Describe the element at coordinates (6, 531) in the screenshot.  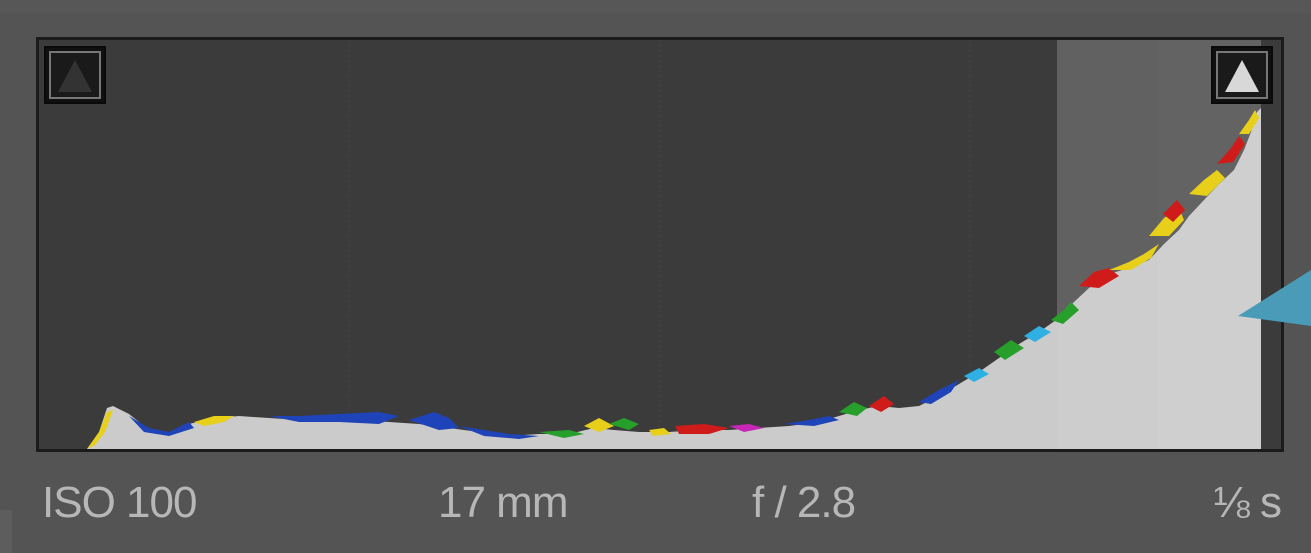
I see `panel-notch` at that location.